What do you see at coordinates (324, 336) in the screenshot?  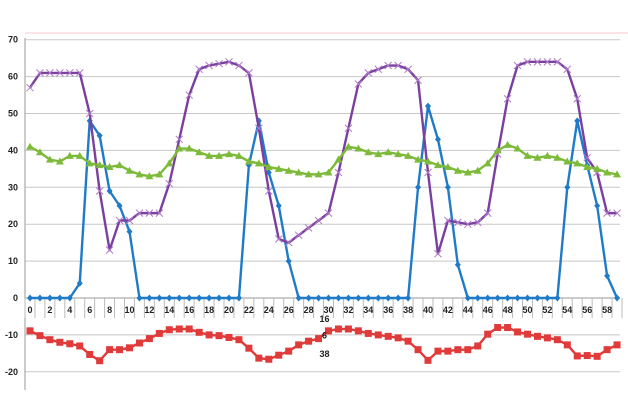 I see `annotation-label: 6` at bounding box center [324, 336].